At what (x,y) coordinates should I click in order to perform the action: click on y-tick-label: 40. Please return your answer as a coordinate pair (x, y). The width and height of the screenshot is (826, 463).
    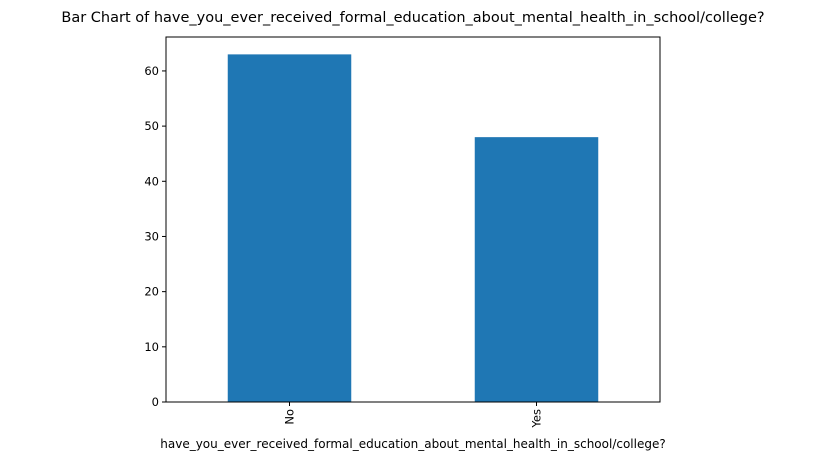
    Looking at the image, I should click on (151, 181).